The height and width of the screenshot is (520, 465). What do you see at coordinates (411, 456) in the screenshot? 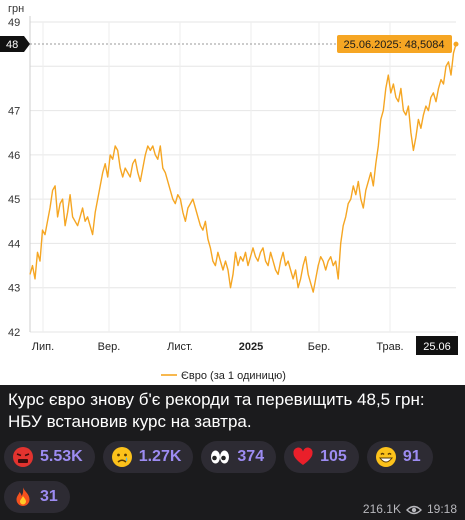
I see `reaction-count: 91` at bounding box center [411, 456].